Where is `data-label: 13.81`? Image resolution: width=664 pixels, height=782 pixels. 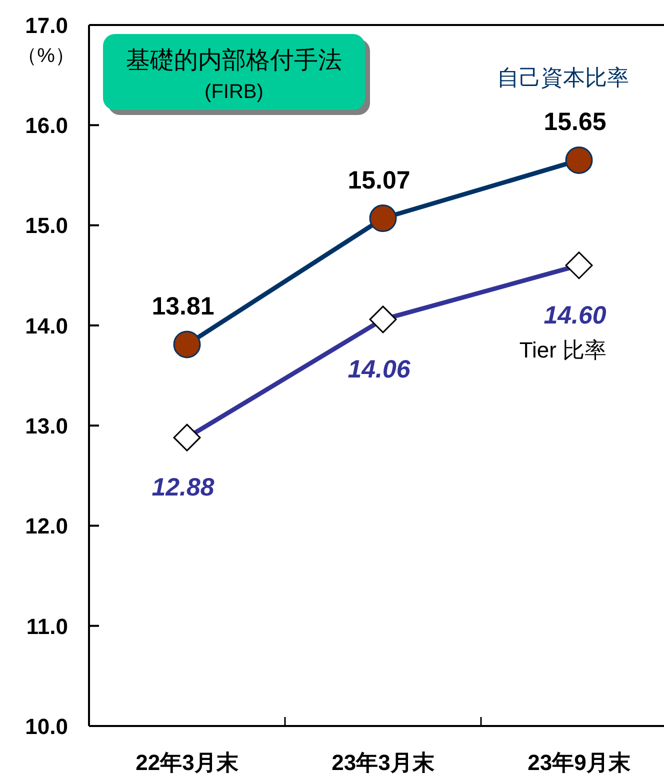 data-label: 13.81 is located at coordinates (183, 306).